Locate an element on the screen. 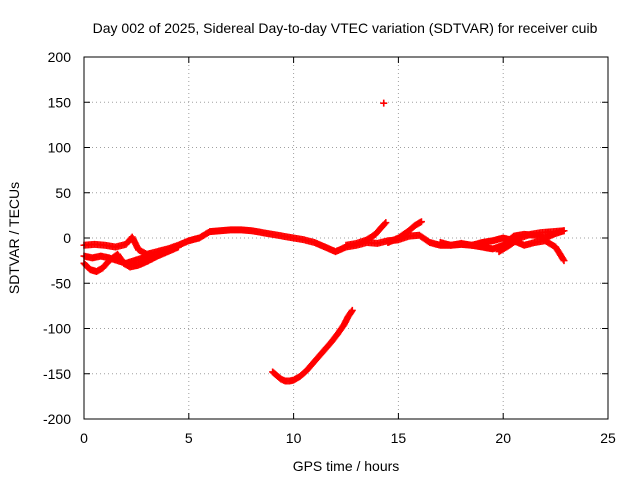  y-tick-label: 50 is located at coordinates (63, 193).